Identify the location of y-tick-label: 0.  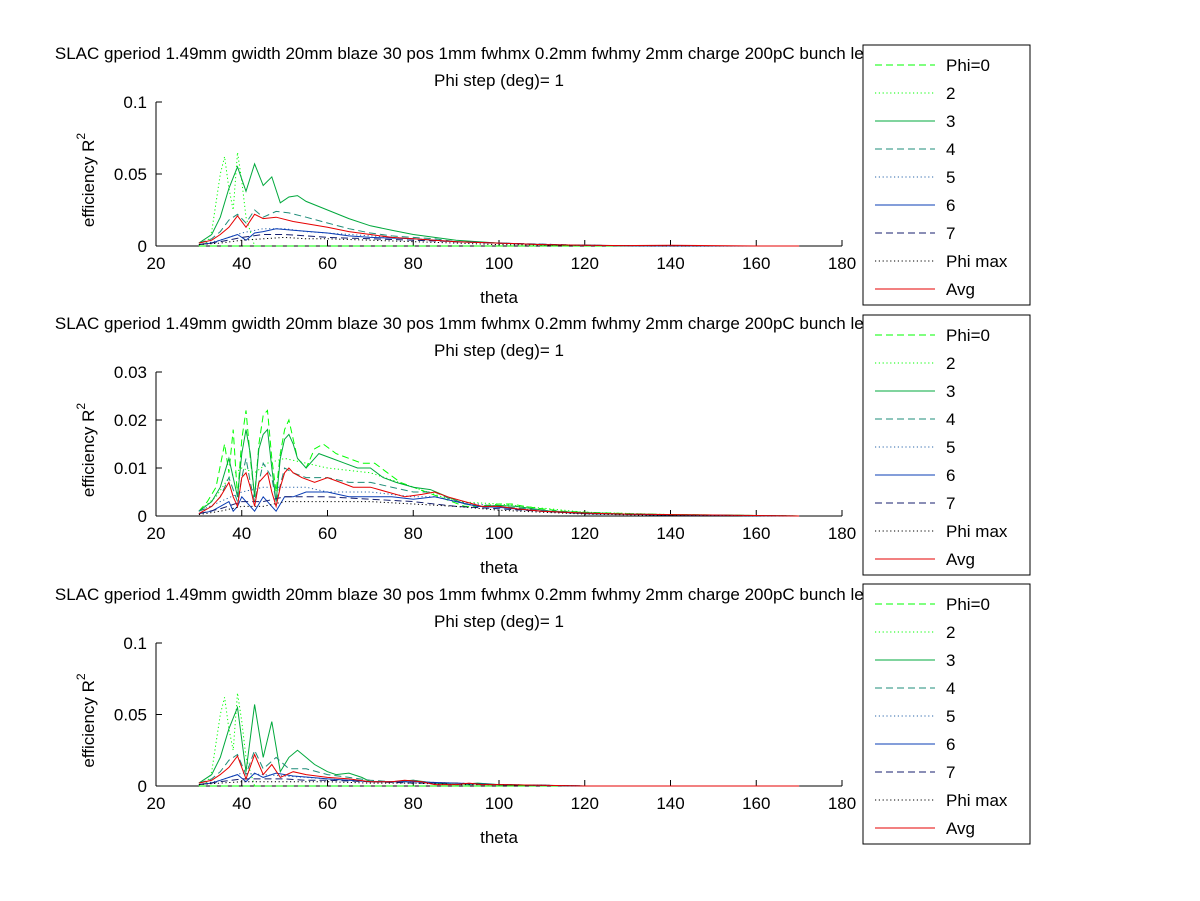
(142, 246).